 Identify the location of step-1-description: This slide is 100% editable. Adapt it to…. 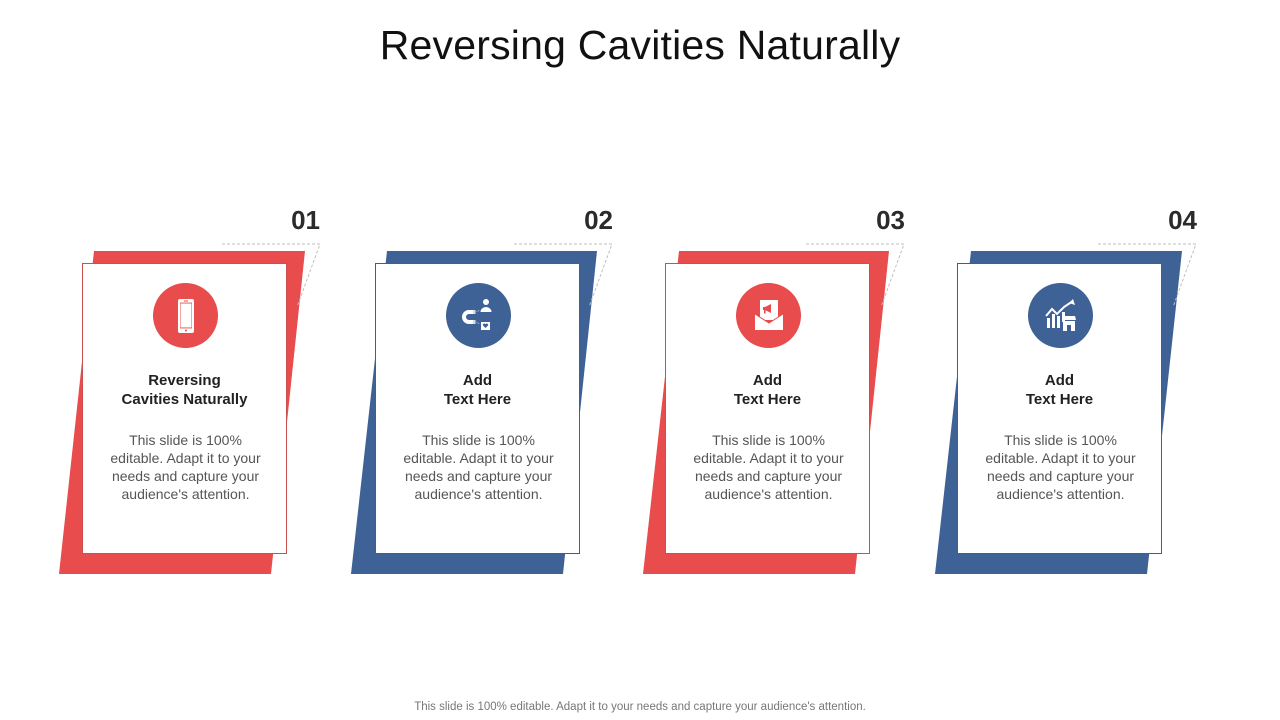
(185, 467).